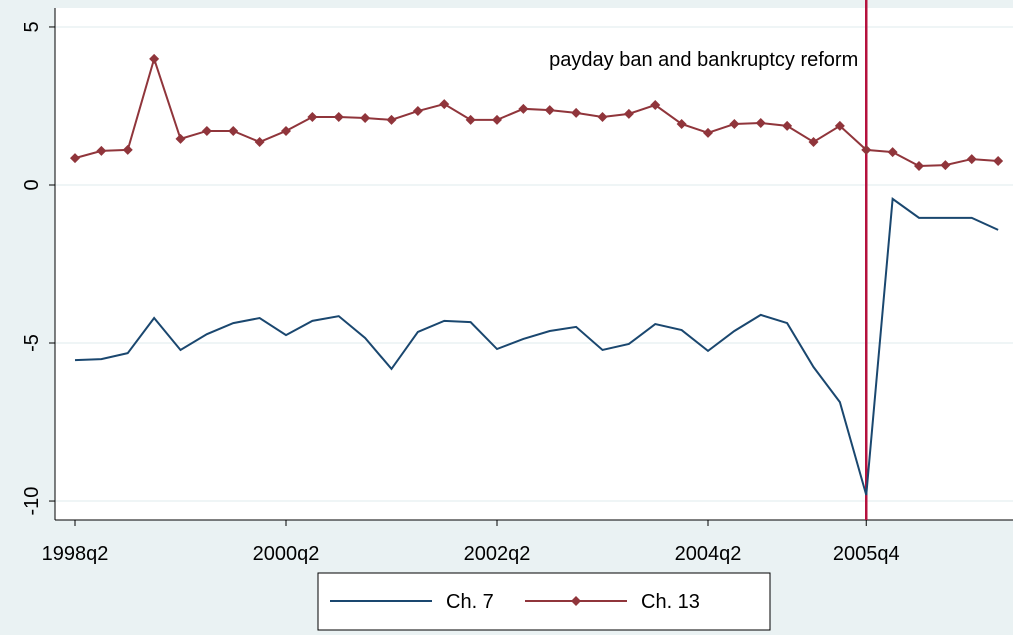  Describe the element at coordinates (32, 501) in the screenshot. I see `y-tick-label: -10` at that location.